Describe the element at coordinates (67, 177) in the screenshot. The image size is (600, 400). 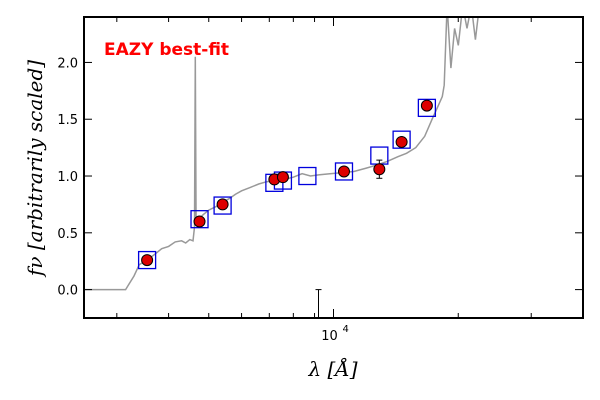
I see `y-tick-label: 1.0` at that location.